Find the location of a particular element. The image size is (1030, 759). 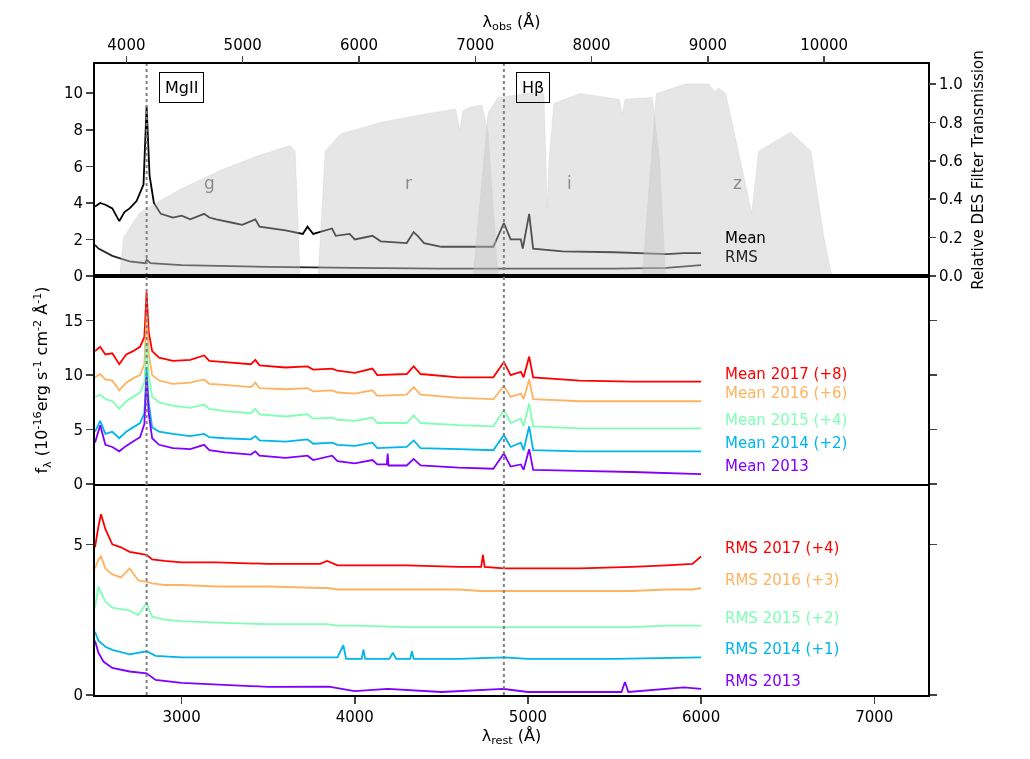

x-axis-title: λ$_{rest}$ (Å) is located at coordinates (511, 737).